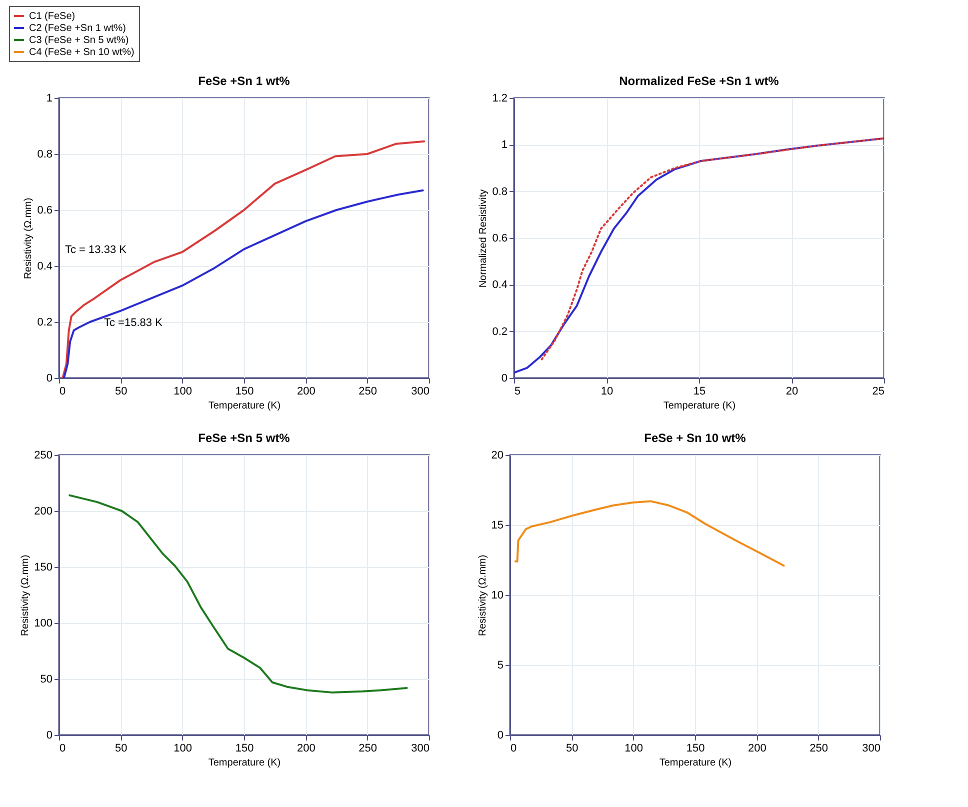 Image resolution: width=968 pixels, height=807 pixels. I want to click on x-tick-label: 10, so click(607, 392).